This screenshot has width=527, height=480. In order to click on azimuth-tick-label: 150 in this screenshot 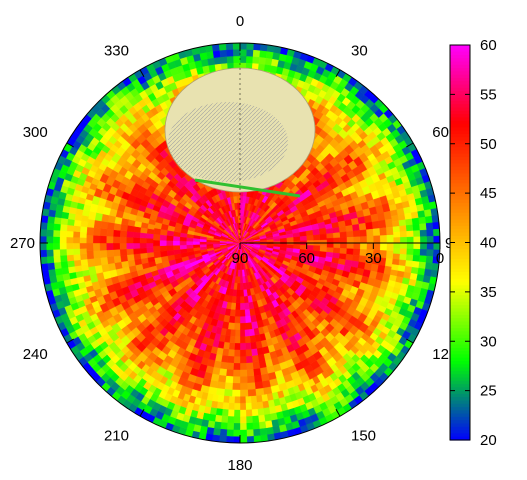, I will do `click(363, 435)`.